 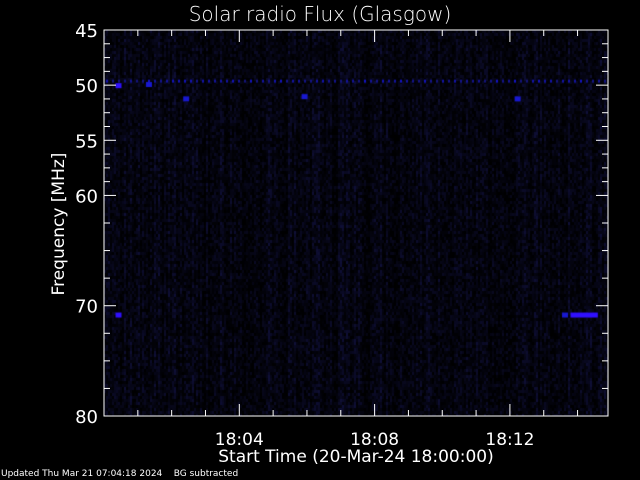 What do you see at coordinates (86, 417) in the screenshot?
I see `y-tick-label: 80` at bounding box center [86, 417].